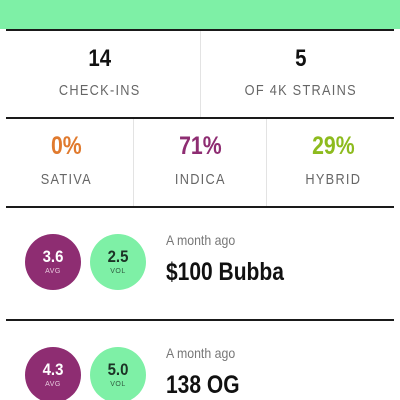 The width and height of the screenshot is (400, 400). What do you see at coordinates (333, 179) in the screenshot?
I see `hybrid-label: HYBRID` at bounding box center [333, 179].